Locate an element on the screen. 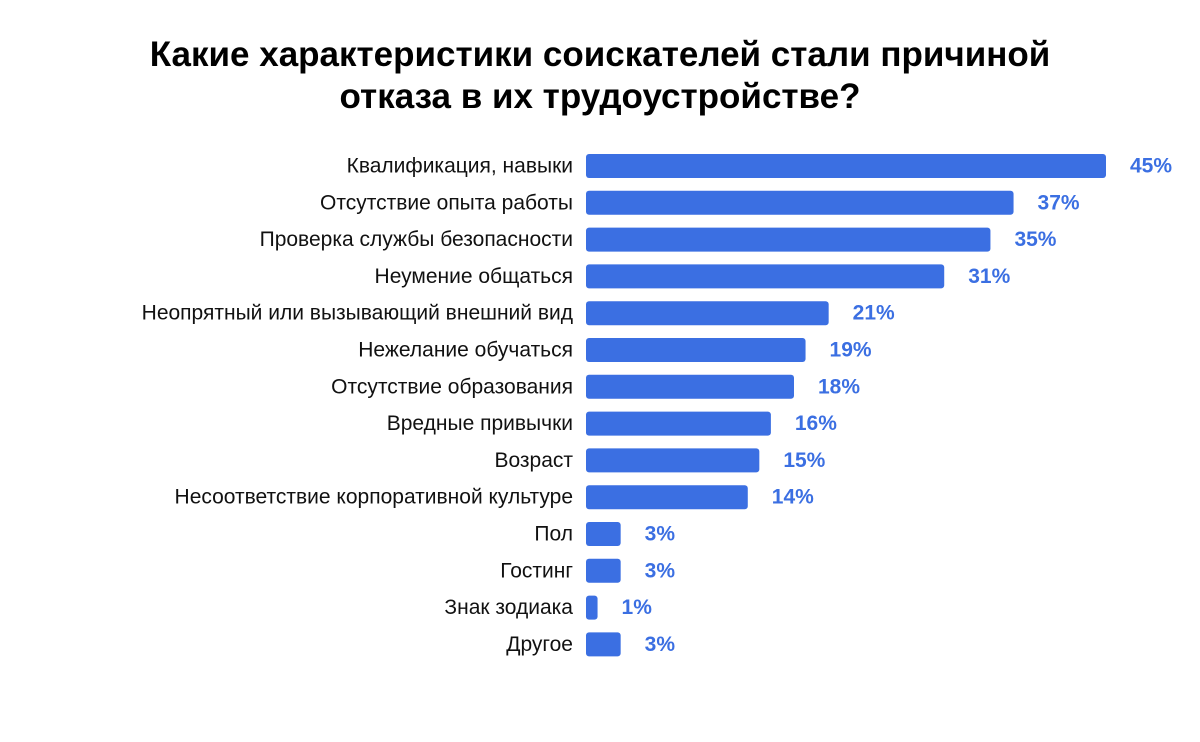  category-label: Неумение общаться is located at coordinates (474, 276).